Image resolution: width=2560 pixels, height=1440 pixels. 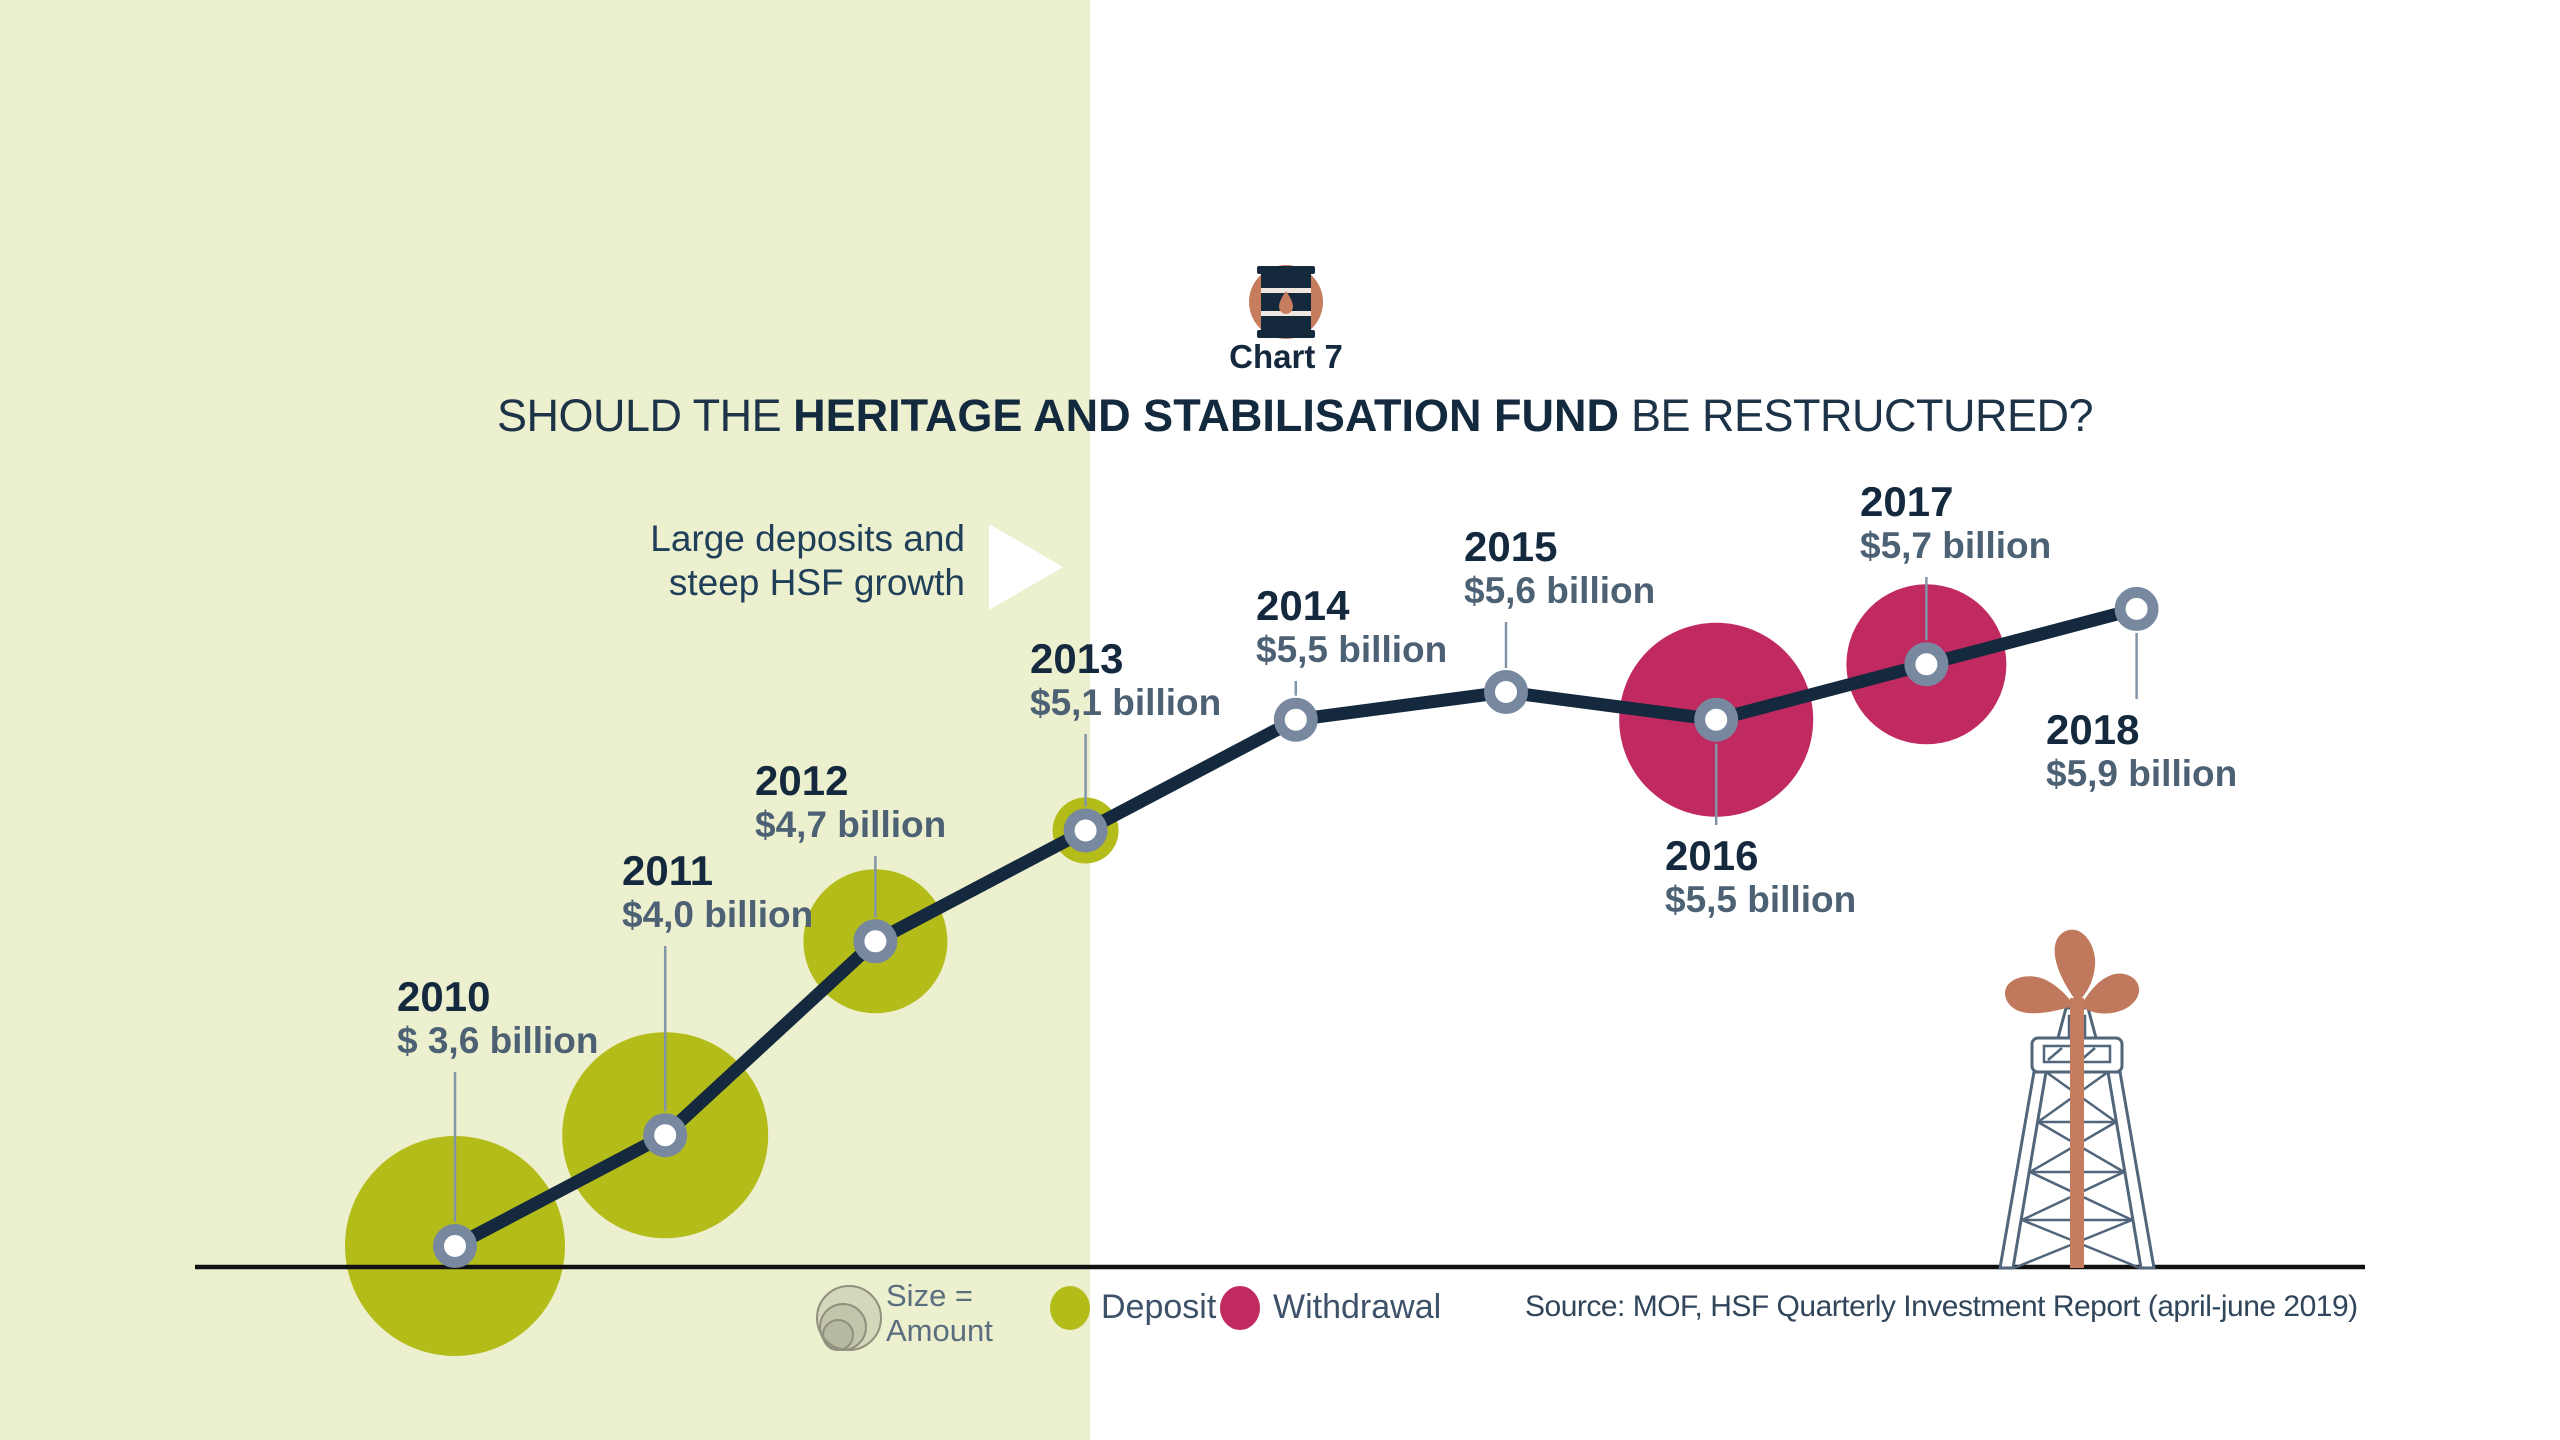 What do you see at coordinates (1506, 692) in the screenshot?
I see `marker-2015` at bounding box center [1506, 692].